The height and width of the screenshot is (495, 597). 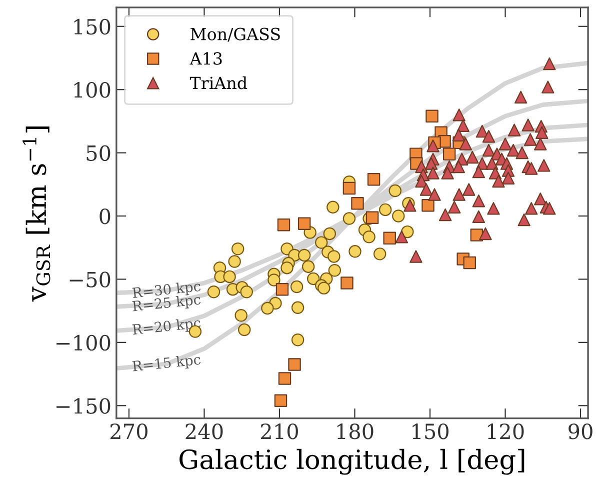 I want to click on y-tick-label: −100, so click(x=83, y=342).